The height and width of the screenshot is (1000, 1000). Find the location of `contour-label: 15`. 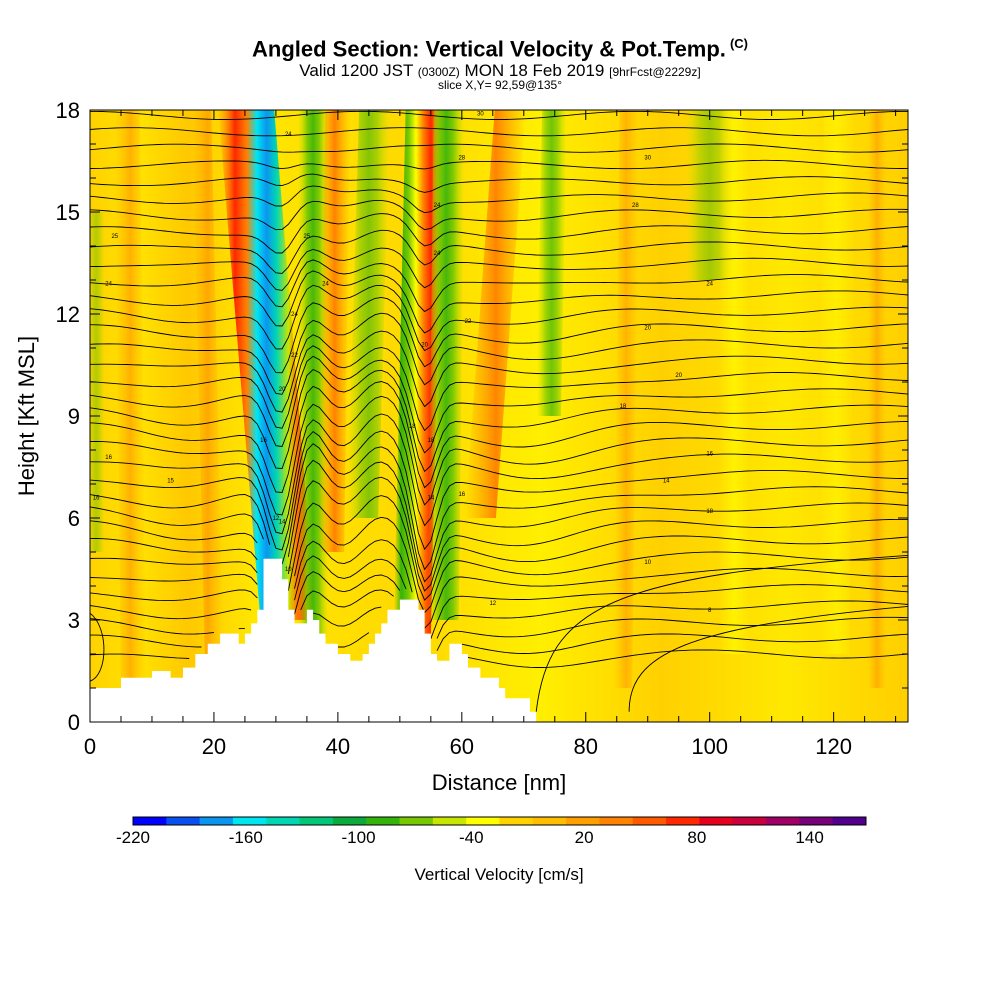

contour-label: 15 is located at coordinates (170, 482).